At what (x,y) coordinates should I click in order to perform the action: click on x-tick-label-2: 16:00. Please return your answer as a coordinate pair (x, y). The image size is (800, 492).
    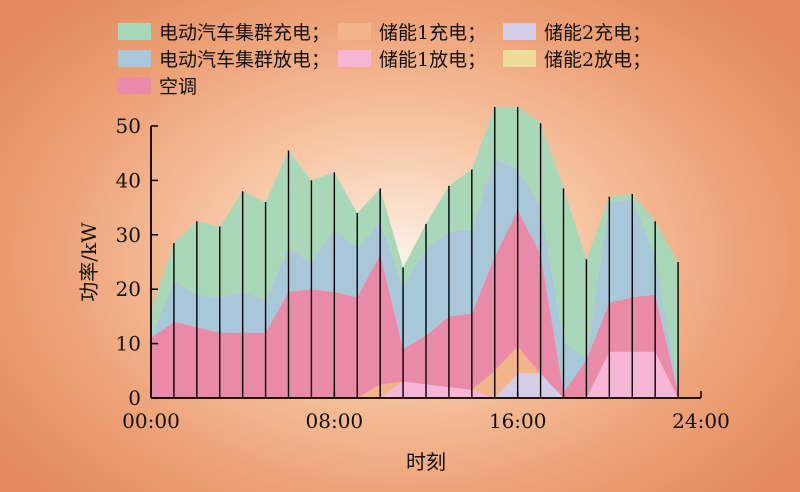
    Looking at the image, I should click on (518, 421).